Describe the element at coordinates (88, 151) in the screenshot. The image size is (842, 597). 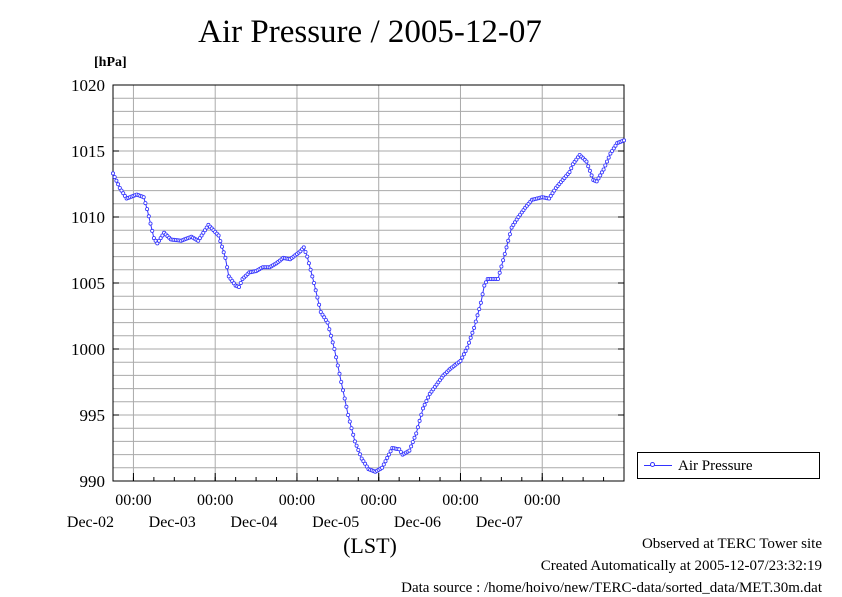
I see `y-tick-label: 1015` at that location.